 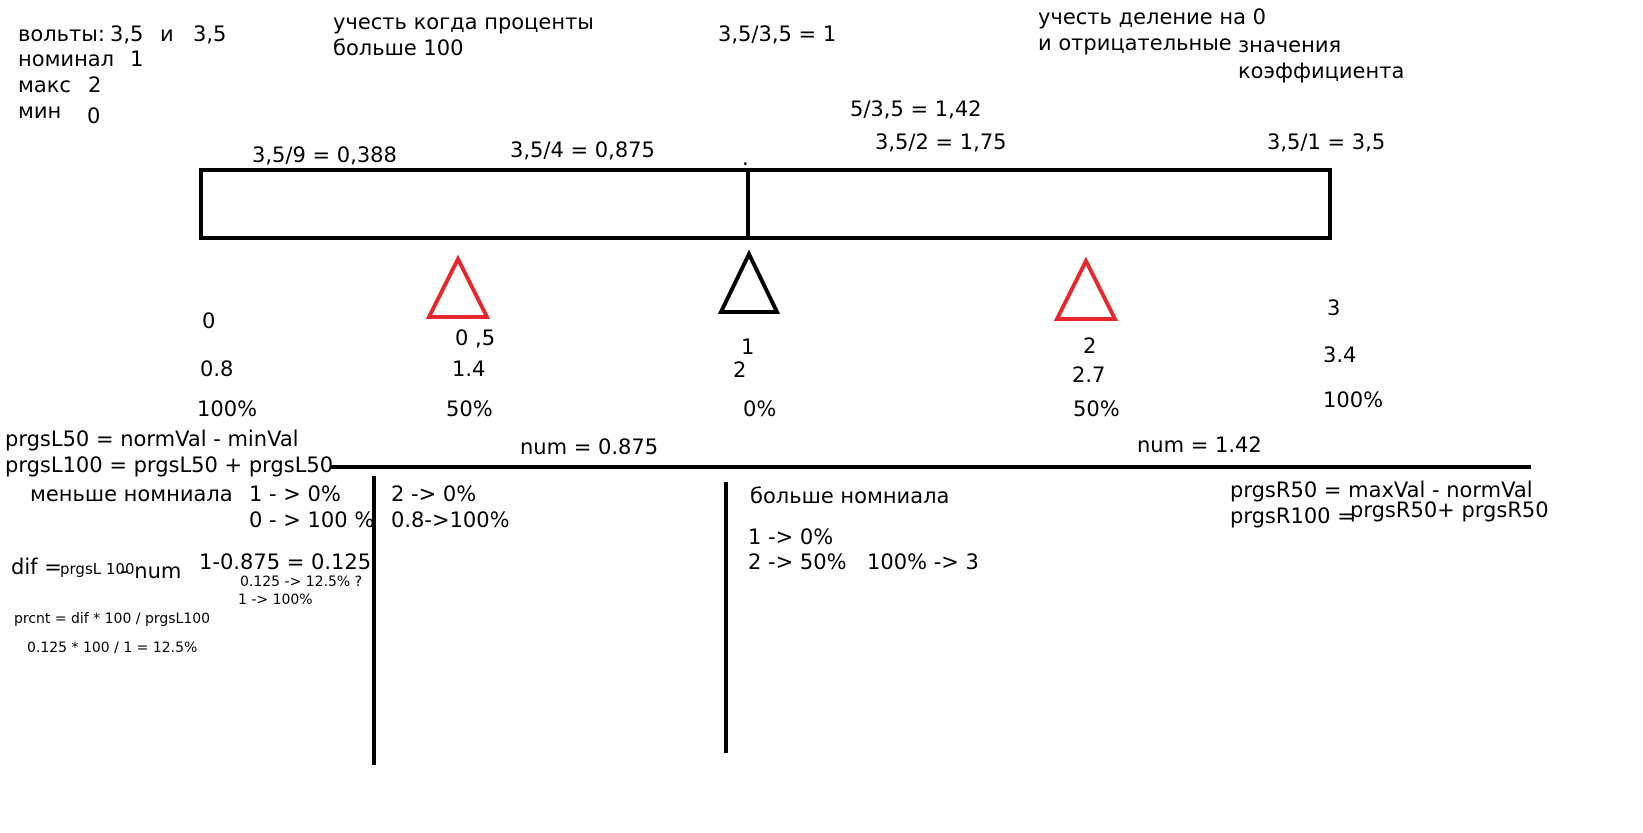 What do you see at coordinates (61, 34) in the screenshot?
I see `volts-label: вольты:` at bounding box center [61, 34].